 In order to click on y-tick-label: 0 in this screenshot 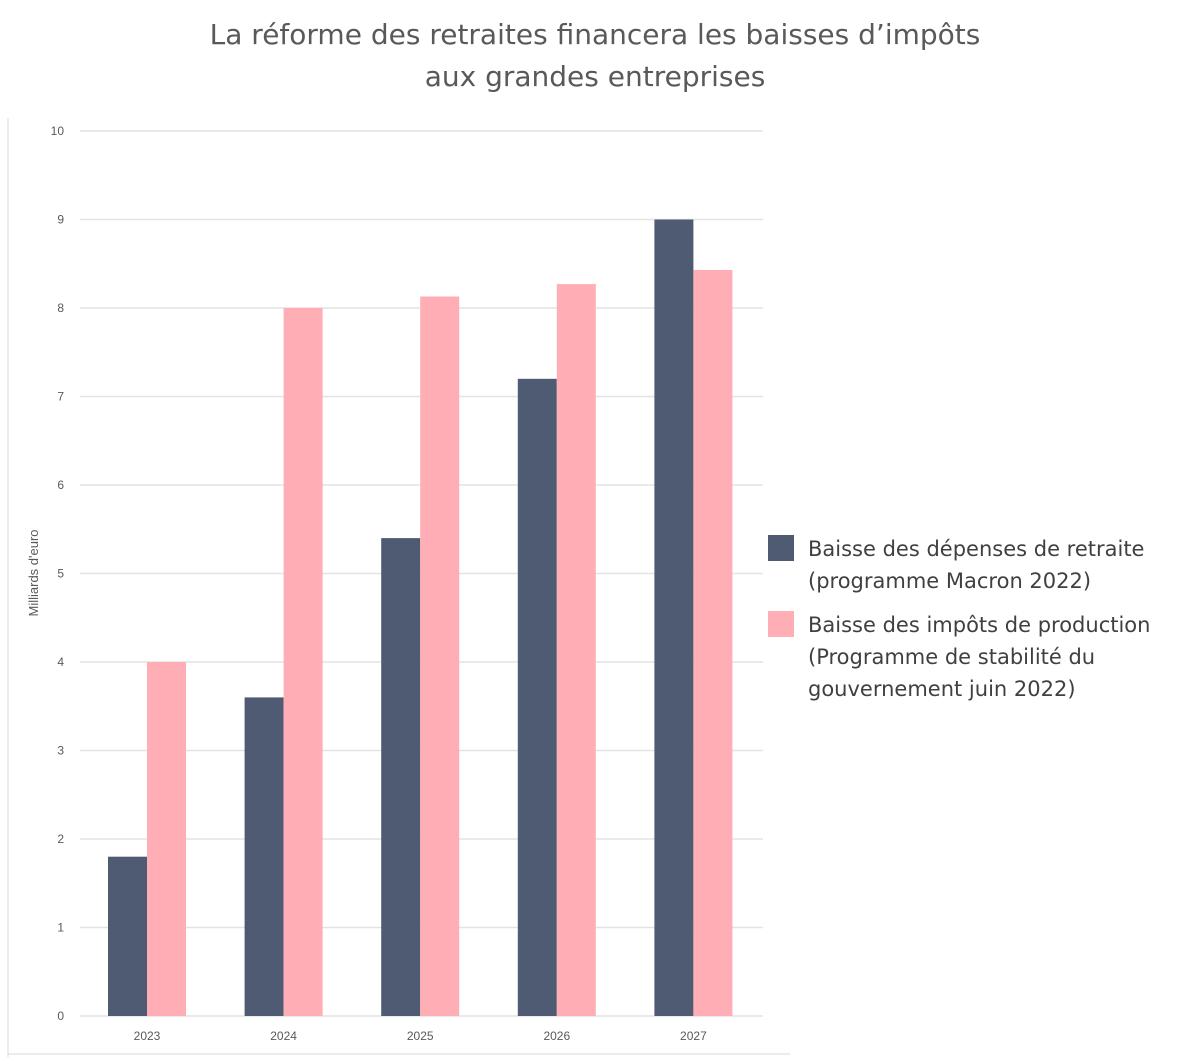, I will do `click(60, 1016)`.